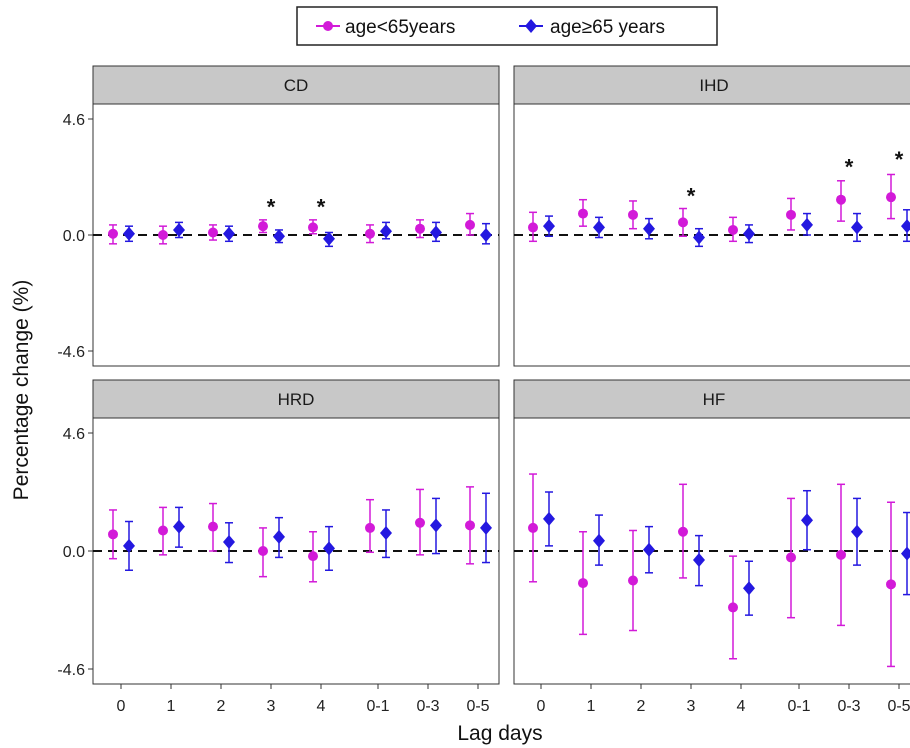  Describe the element at coordinates (499, 733) in the screenshot. I see `x-axis-title: Lag days` at that location.